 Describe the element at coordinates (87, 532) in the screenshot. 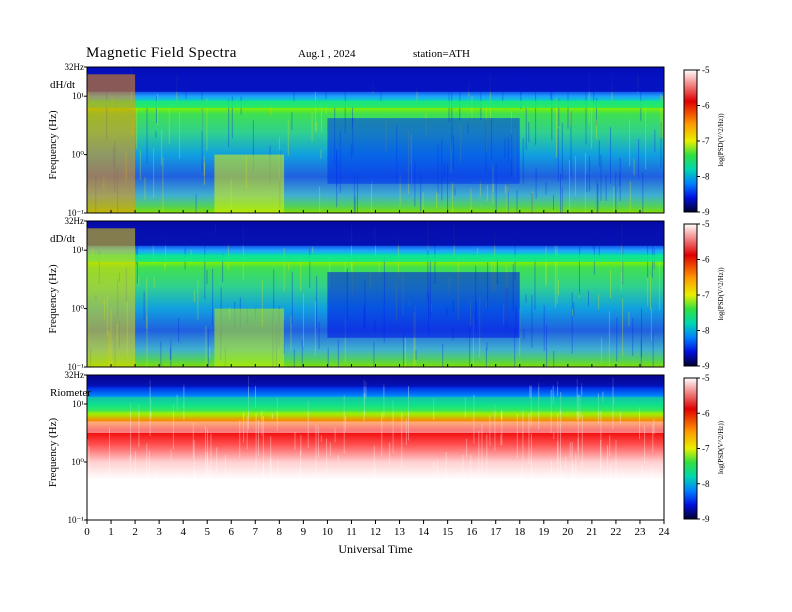

I see `x-tick-label: 0` at that location.